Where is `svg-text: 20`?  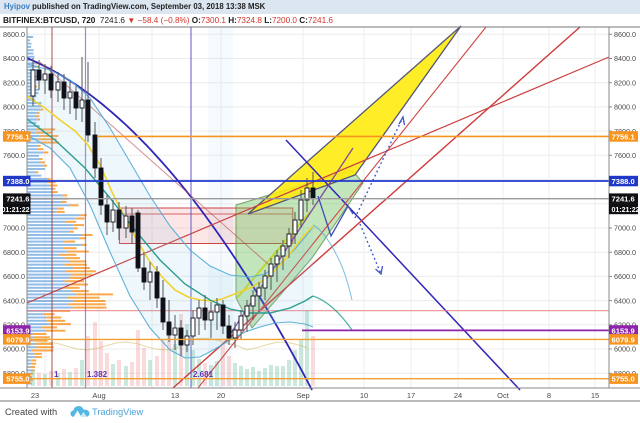 svg-text: 20 is located at coordinates (221, 395).